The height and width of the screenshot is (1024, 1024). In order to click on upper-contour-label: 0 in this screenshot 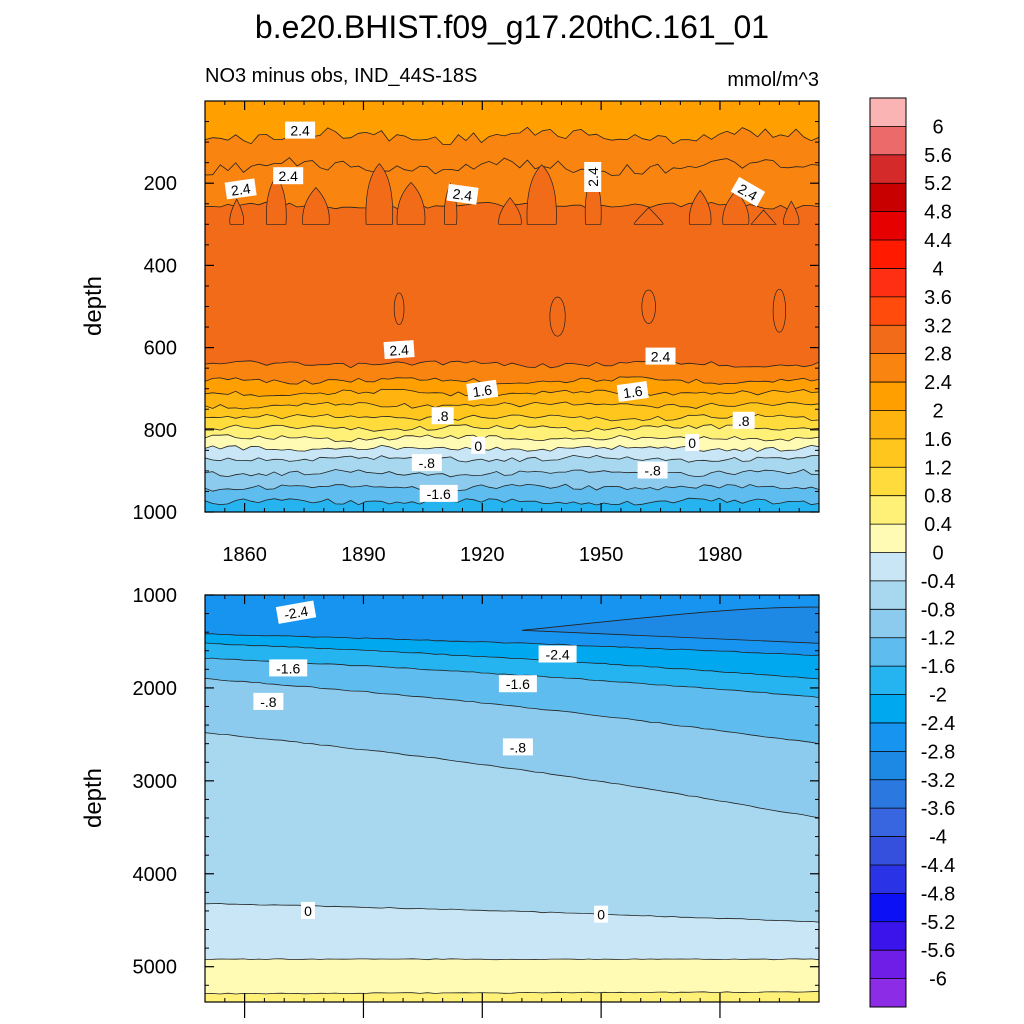, I will do `click(692, 442)`.